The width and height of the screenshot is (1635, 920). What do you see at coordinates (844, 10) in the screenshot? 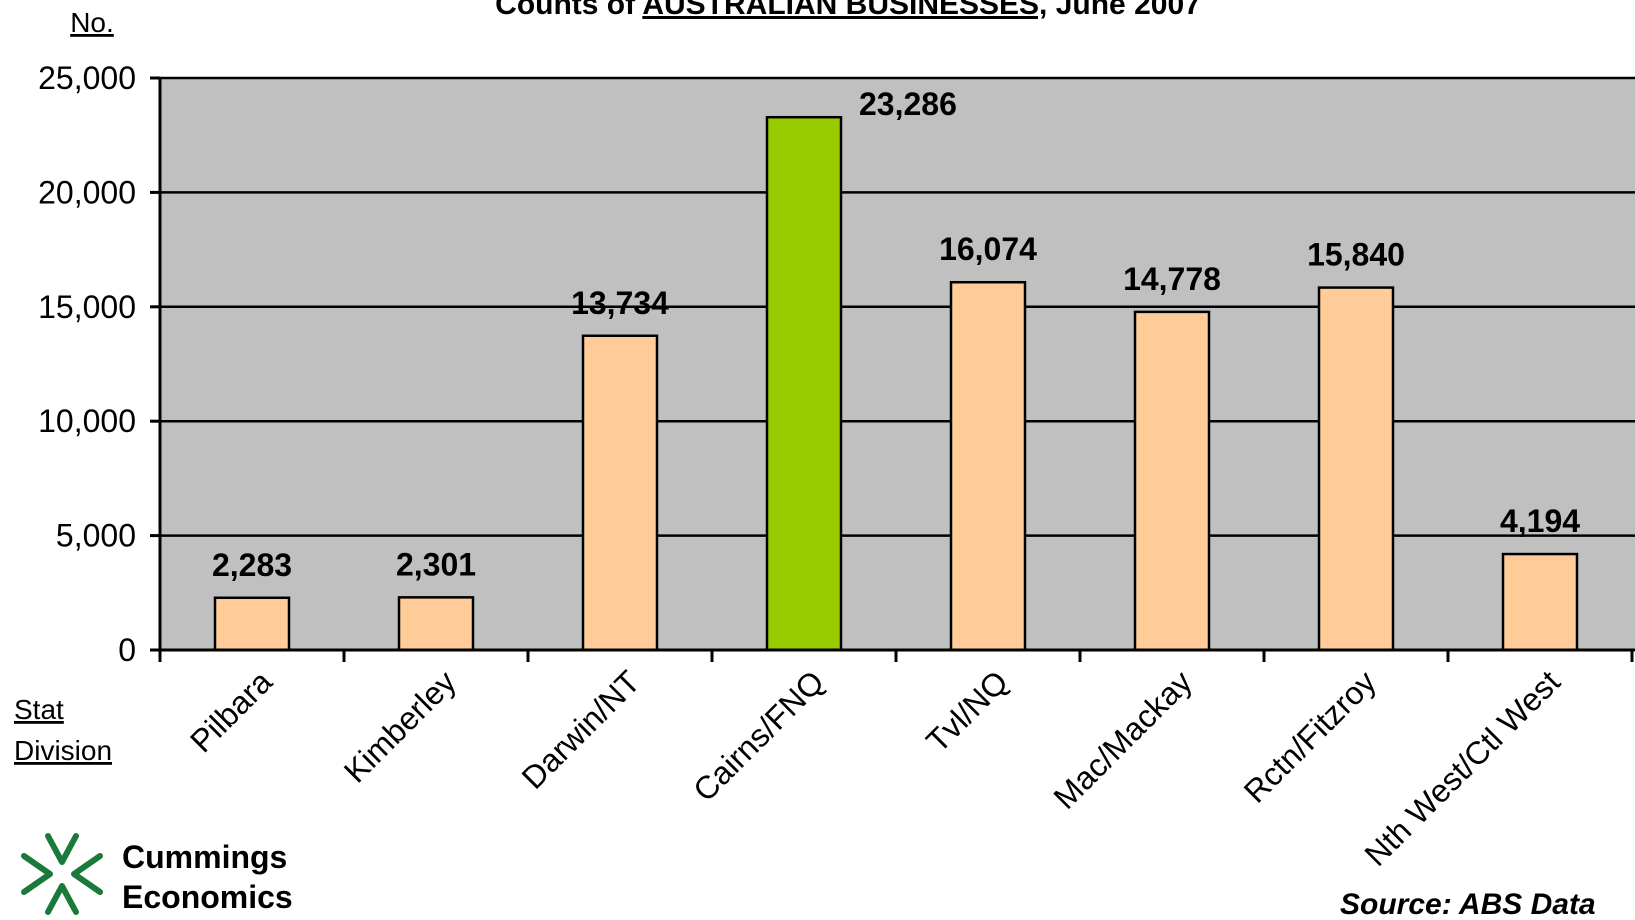
I see `chart-title-highlight: AUSTRALIAN BUSINESSES,` at bounding box center [844, 10].